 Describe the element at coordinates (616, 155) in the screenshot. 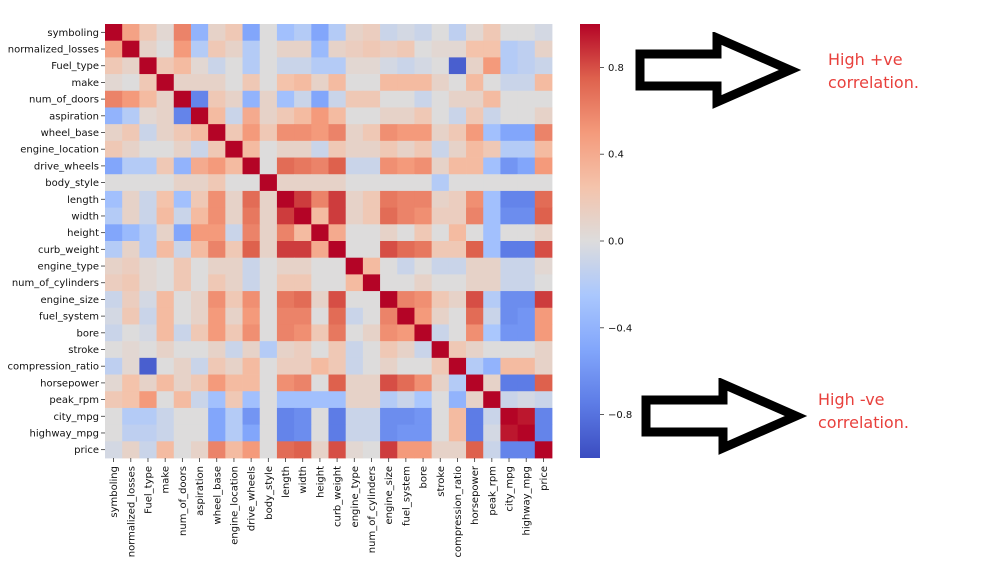

I see `colorbar-tick-label: 0.4` at that location.